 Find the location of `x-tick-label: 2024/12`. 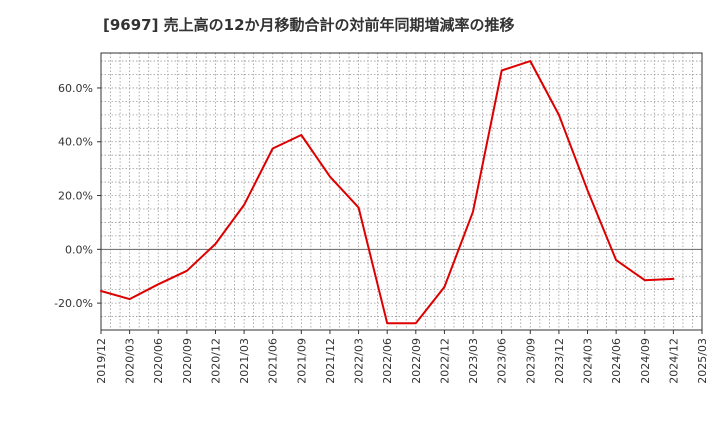

x-tick-label: 2024/12 is located at coordinates (673, 361).